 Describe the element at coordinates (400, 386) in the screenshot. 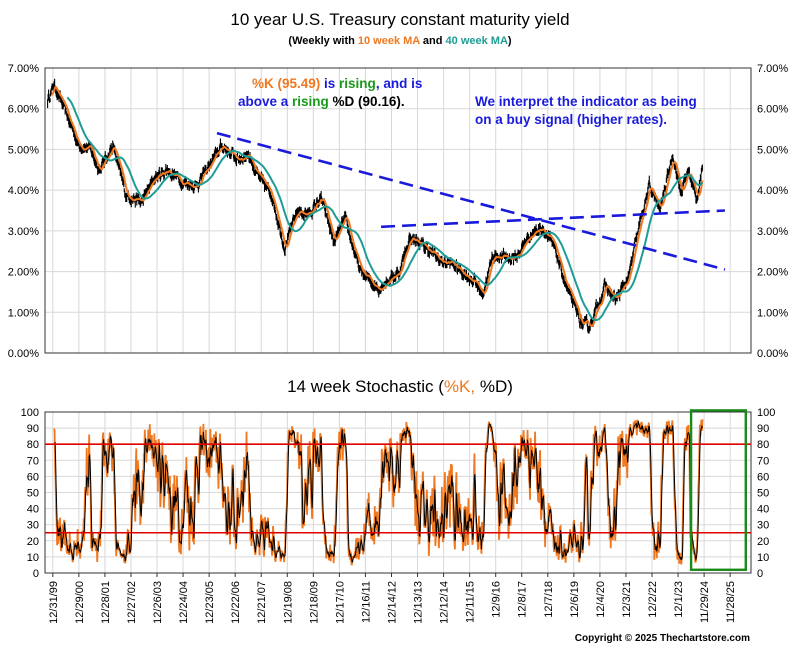

I see `bottom-chart-title: 14 week Stochastic (%K, %D)` at that location.